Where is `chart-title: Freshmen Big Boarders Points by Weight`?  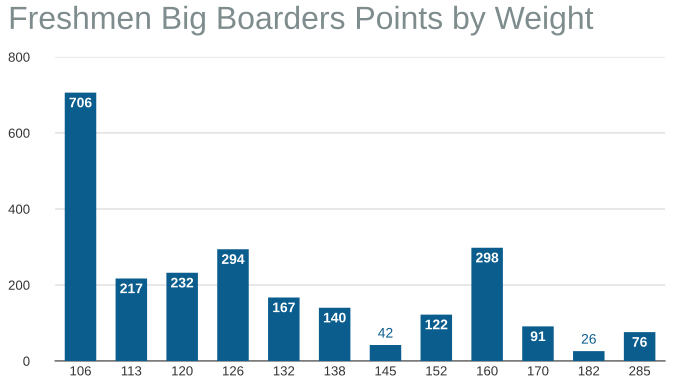
chart-title: Freshmen Big Boarders Points by Weight is located at coordinates (302, 21).